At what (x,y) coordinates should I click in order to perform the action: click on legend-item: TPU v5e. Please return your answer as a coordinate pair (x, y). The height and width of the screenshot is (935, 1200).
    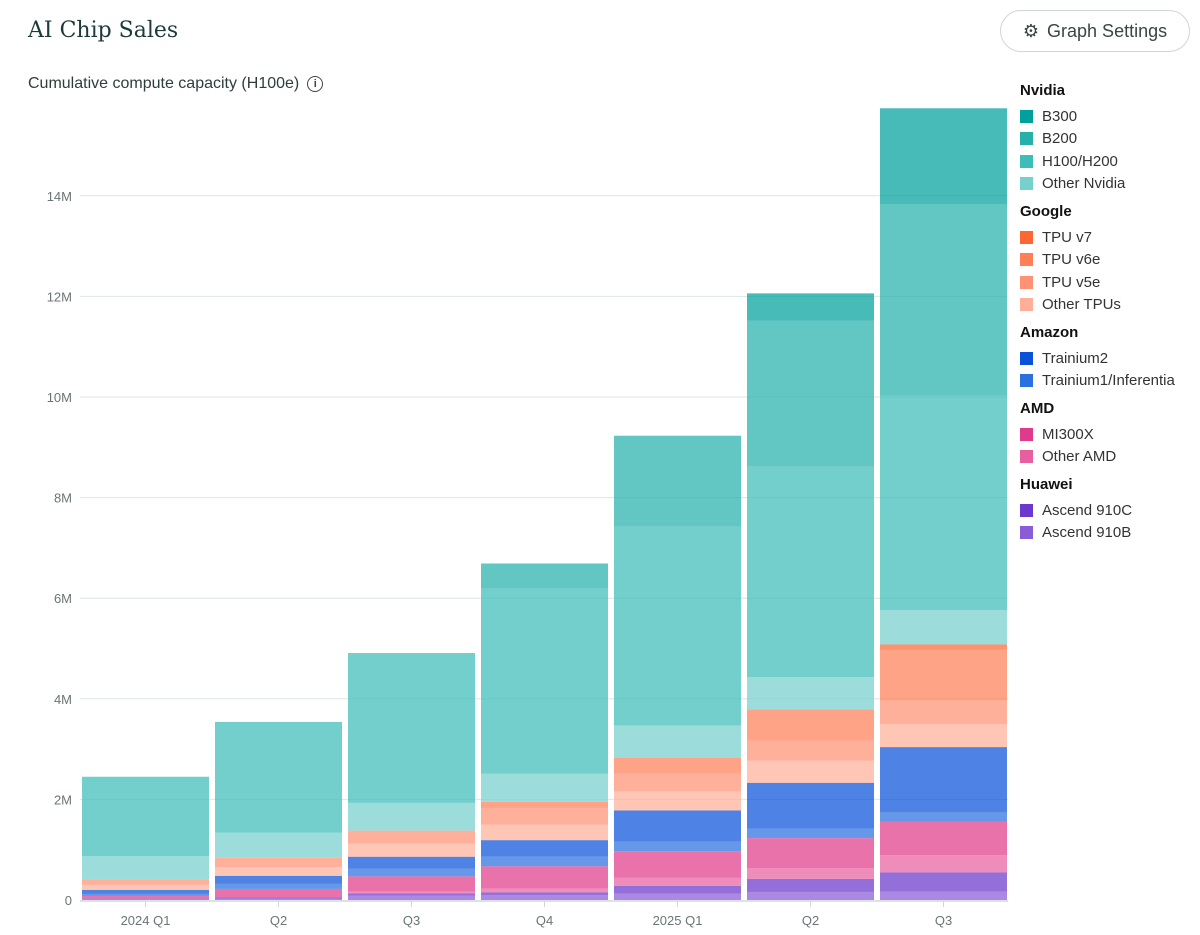
    Looking at the image, I should click on (1097, 282).